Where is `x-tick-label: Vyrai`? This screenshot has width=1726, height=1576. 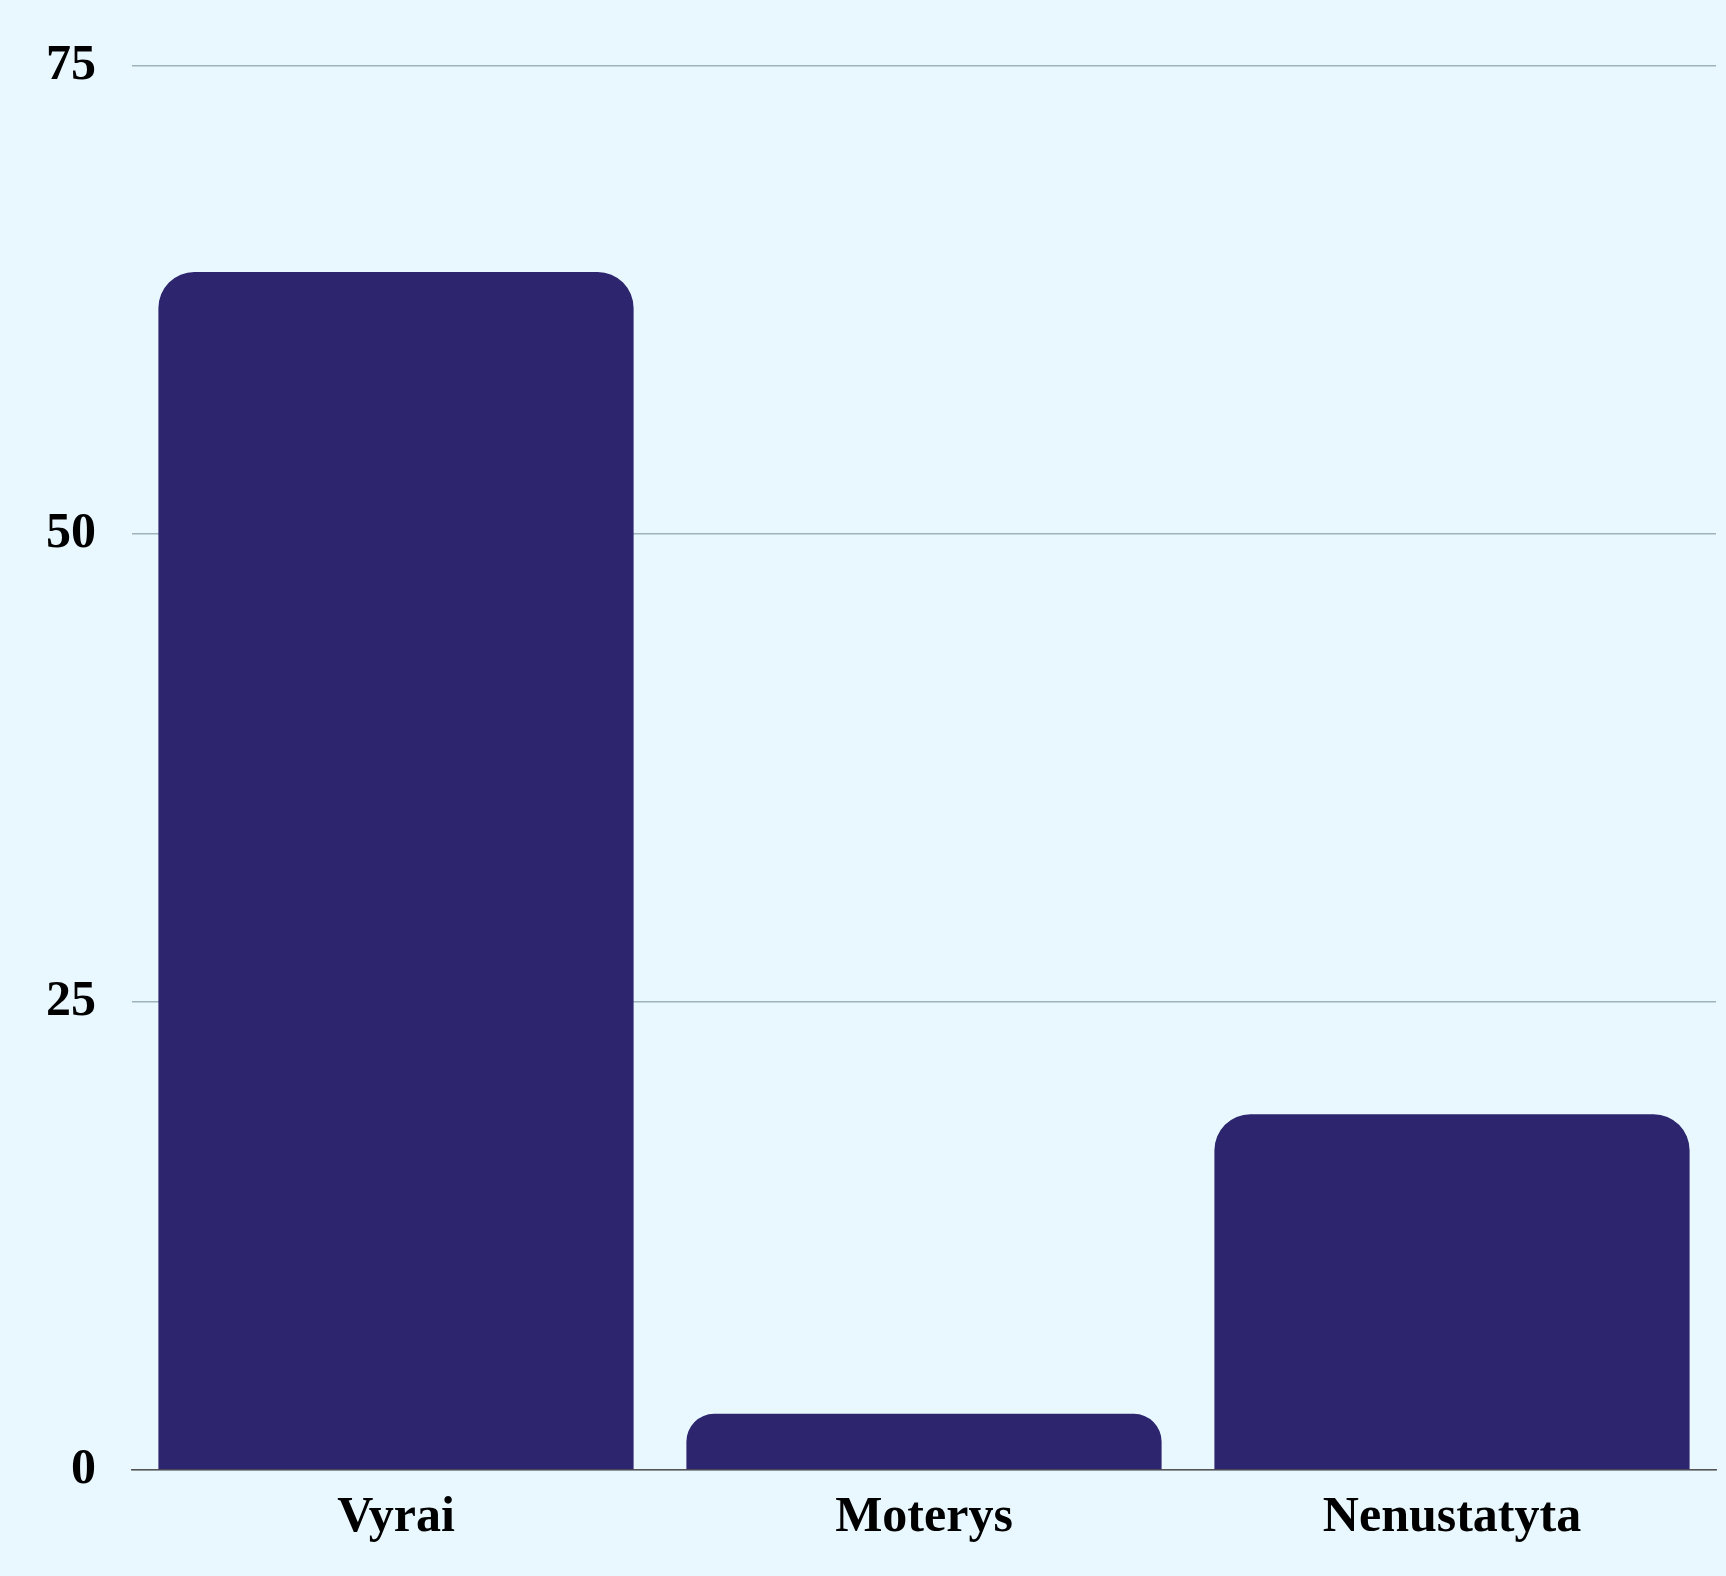 x-tick-label: Vyrai is located at coordinates (396, 1513).